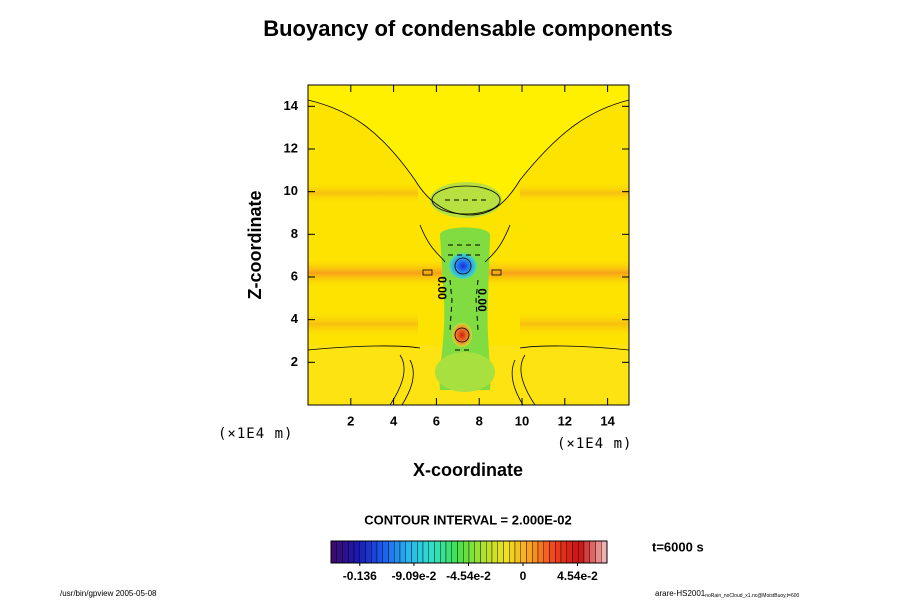 Image resolution: width=900 pixels, height=605 pixels. Describe the element at coordinates (678, 546) in the screenshot. I see `time-label: t=6000 s` at that location.